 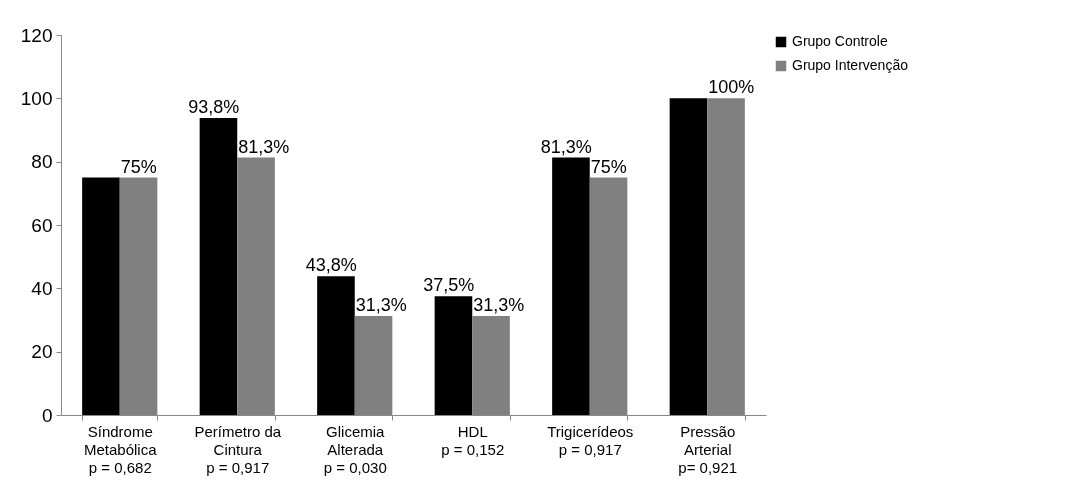 What do you see at coordinates (47, 415) in the screenshot?
I see `y-tick-label: 0` at bounding box center [47, 415].